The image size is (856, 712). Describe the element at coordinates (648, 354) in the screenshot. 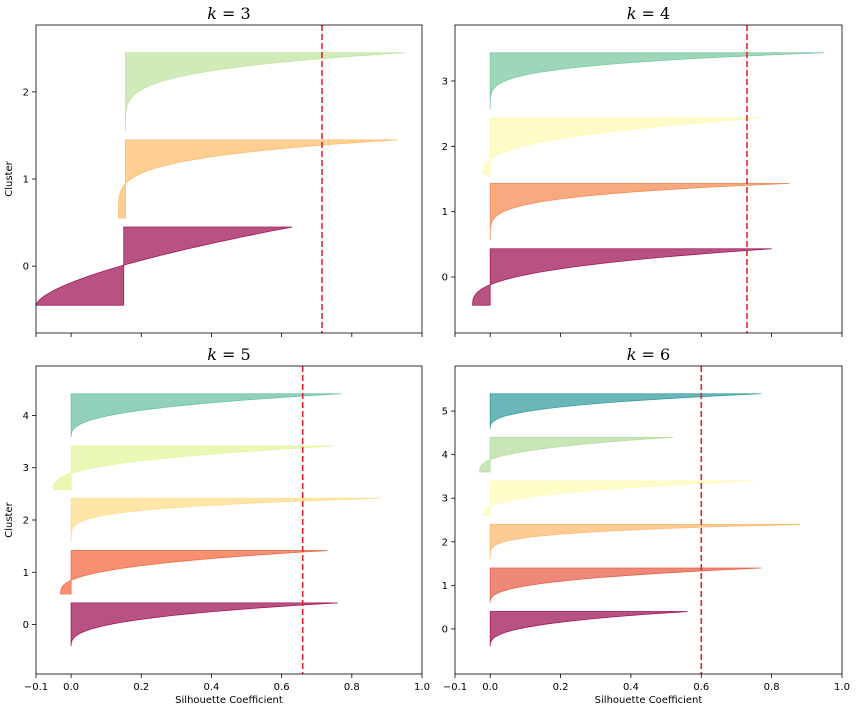

I see `chart-title: k = 6` at that location.